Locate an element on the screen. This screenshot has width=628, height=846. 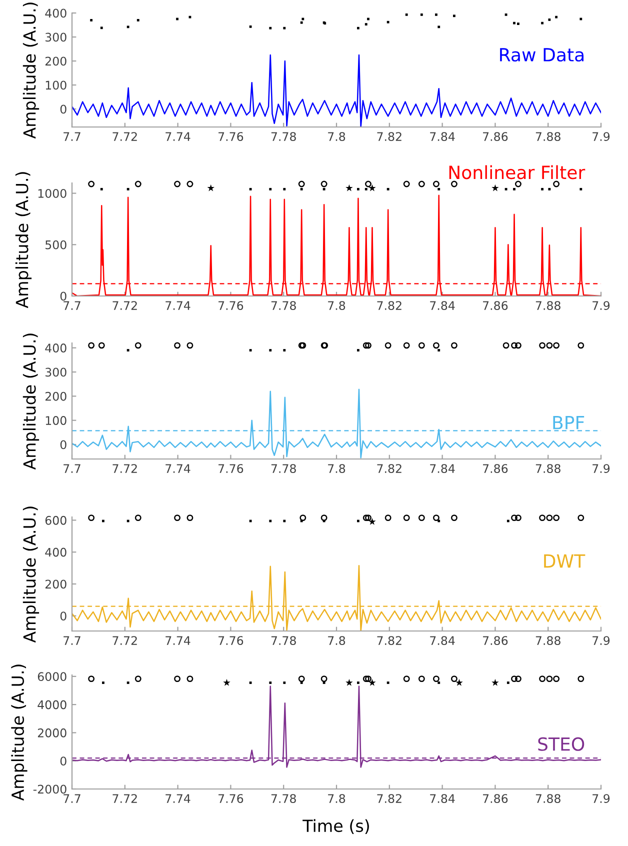
y-tick-label: -2000 is located at coordinates (49, 789).